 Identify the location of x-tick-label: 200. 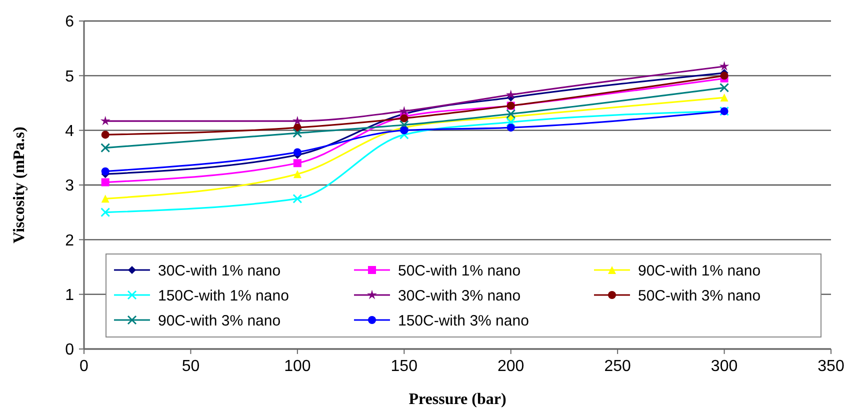
(511, 366).